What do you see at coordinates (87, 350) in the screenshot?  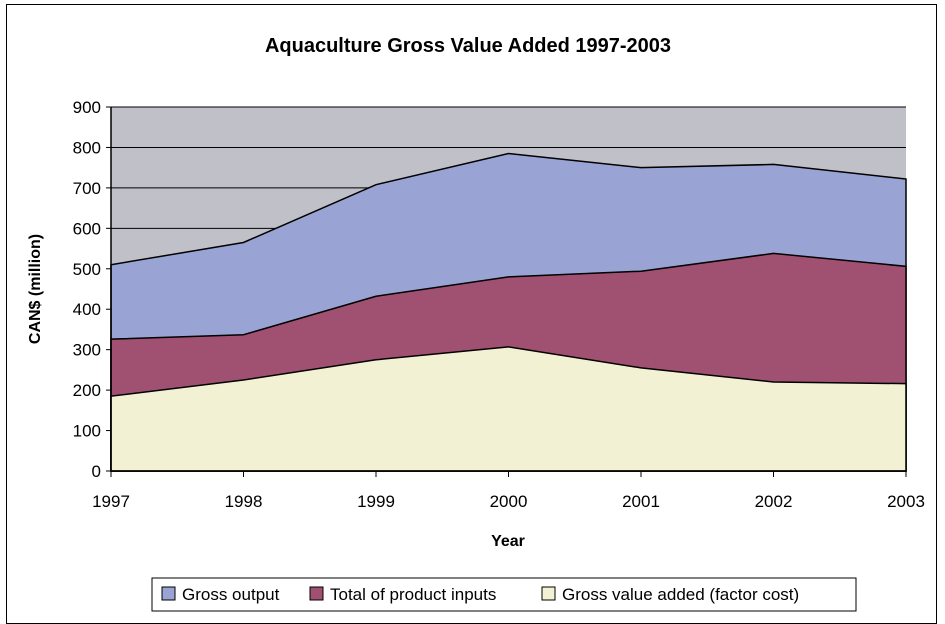 I see `y-tick-label: 300` at bounding box center [87, 350].